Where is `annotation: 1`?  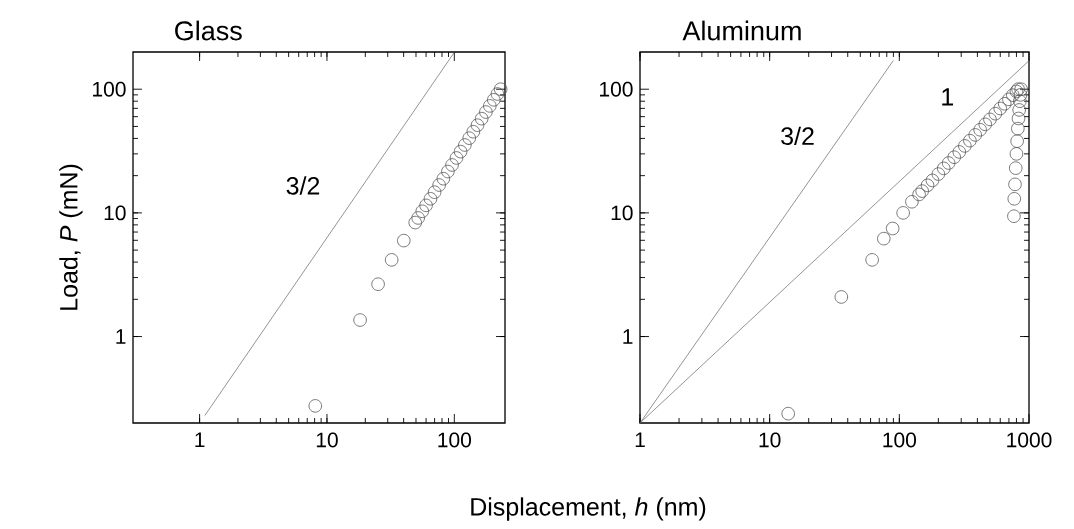 annotation: 1 is located at coordinates (948, 97).